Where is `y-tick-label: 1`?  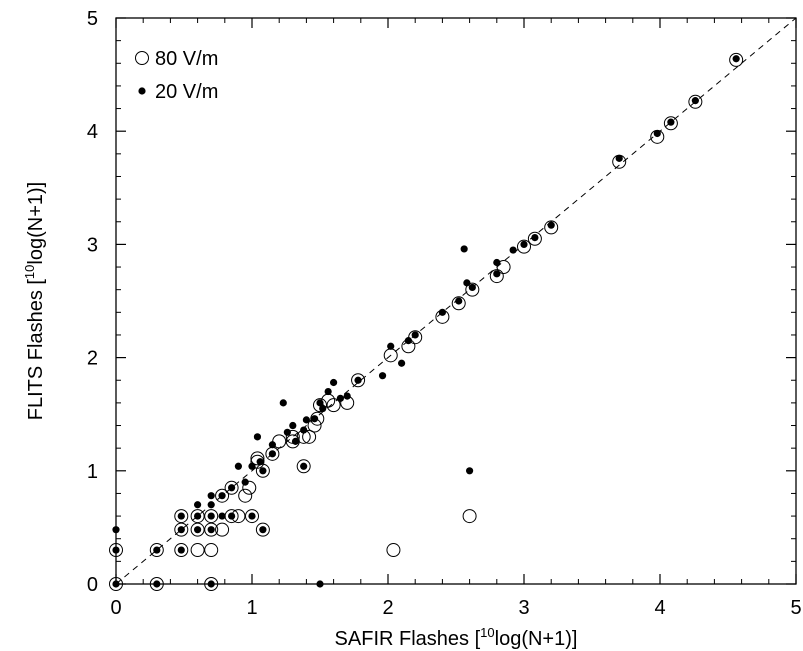 y-tick-label: 1 is located at coordinates (92, 472).